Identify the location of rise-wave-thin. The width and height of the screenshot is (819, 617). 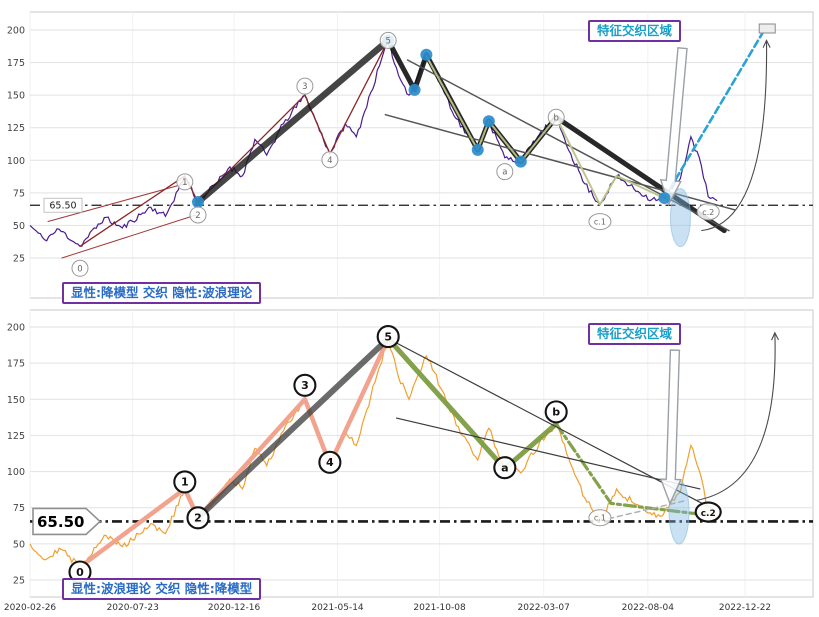
(234, 143).